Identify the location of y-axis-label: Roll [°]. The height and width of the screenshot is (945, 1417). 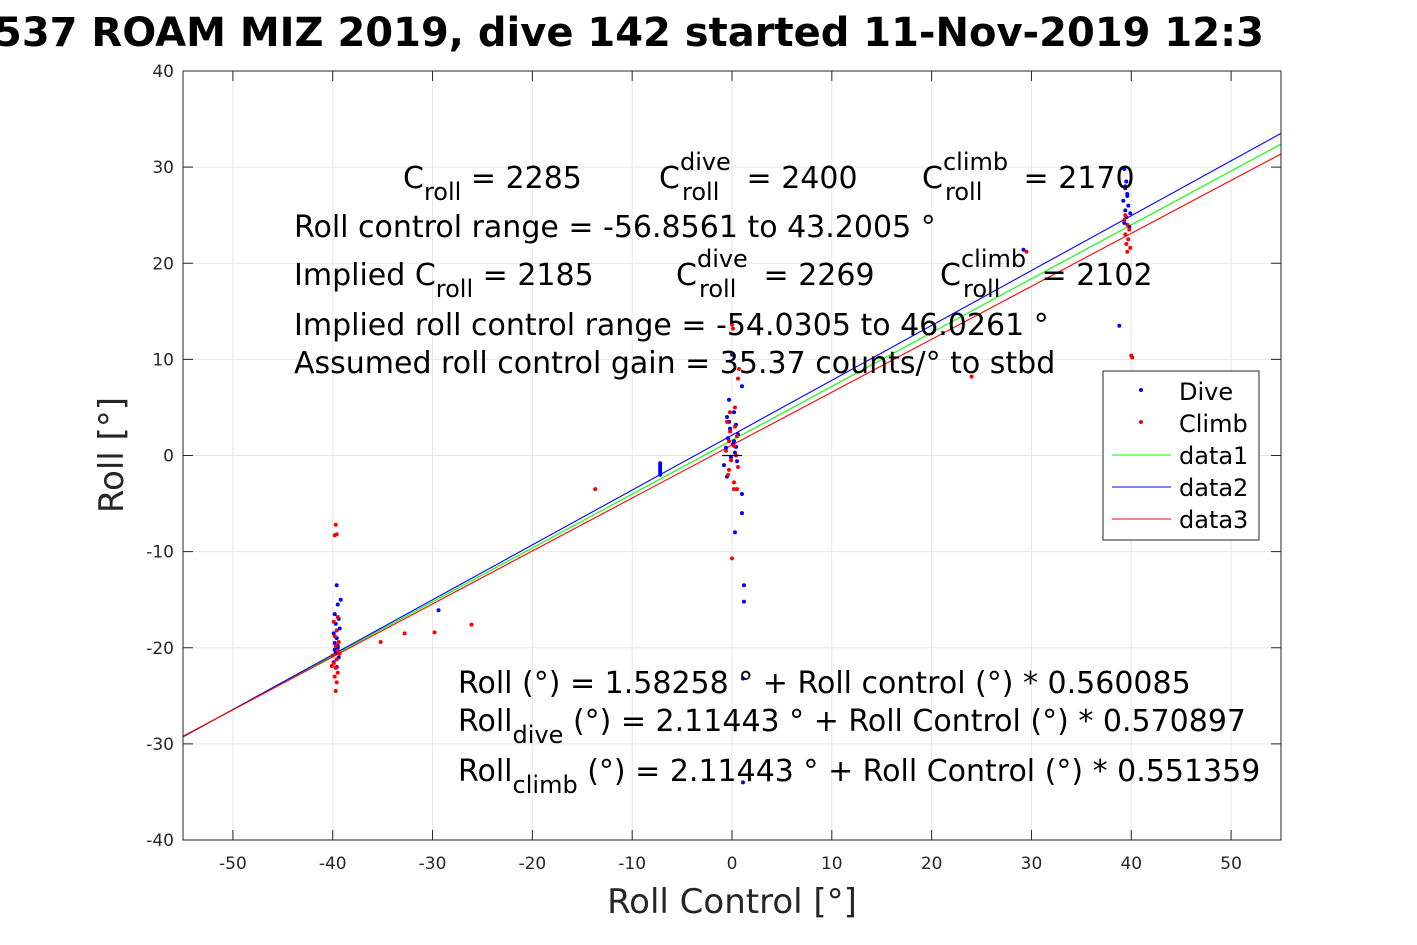
(112, 455).